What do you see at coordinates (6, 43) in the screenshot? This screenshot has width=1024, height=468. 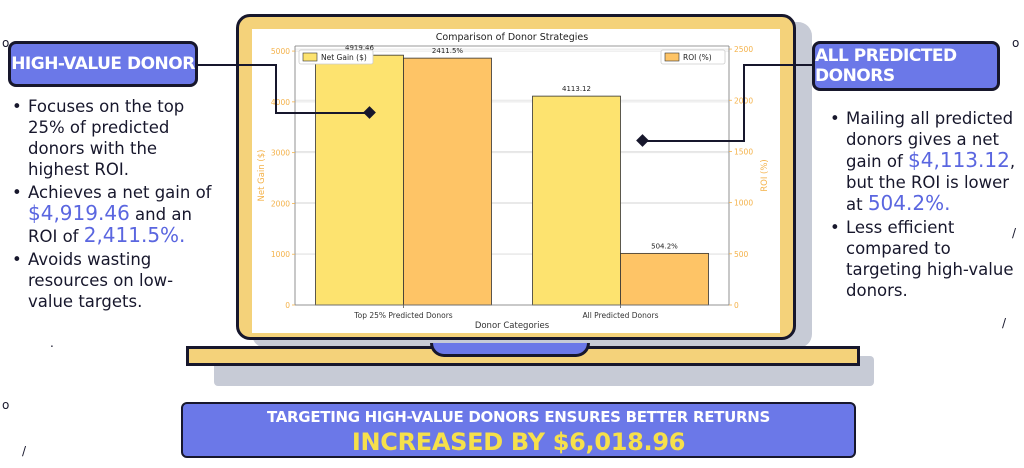 I see `deco-circle-1: o` at bounding box center [6, 43].